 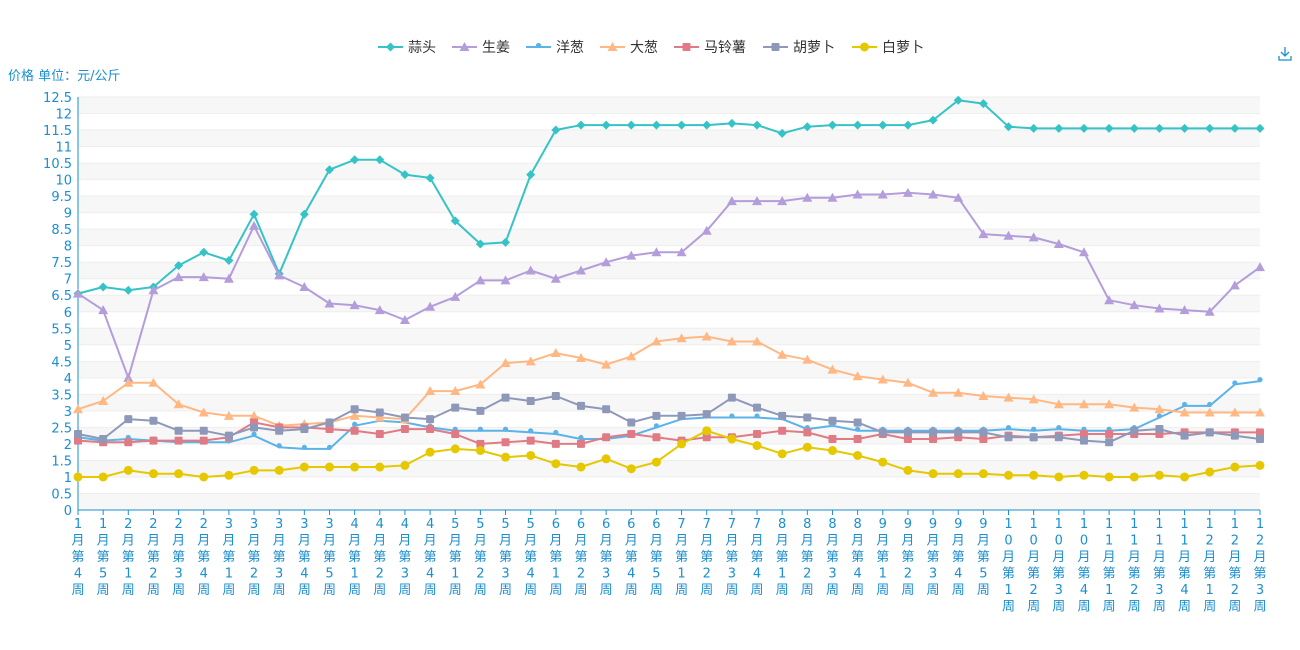 I want to click on y-tick-label: 12, so click(x=63, y=115).